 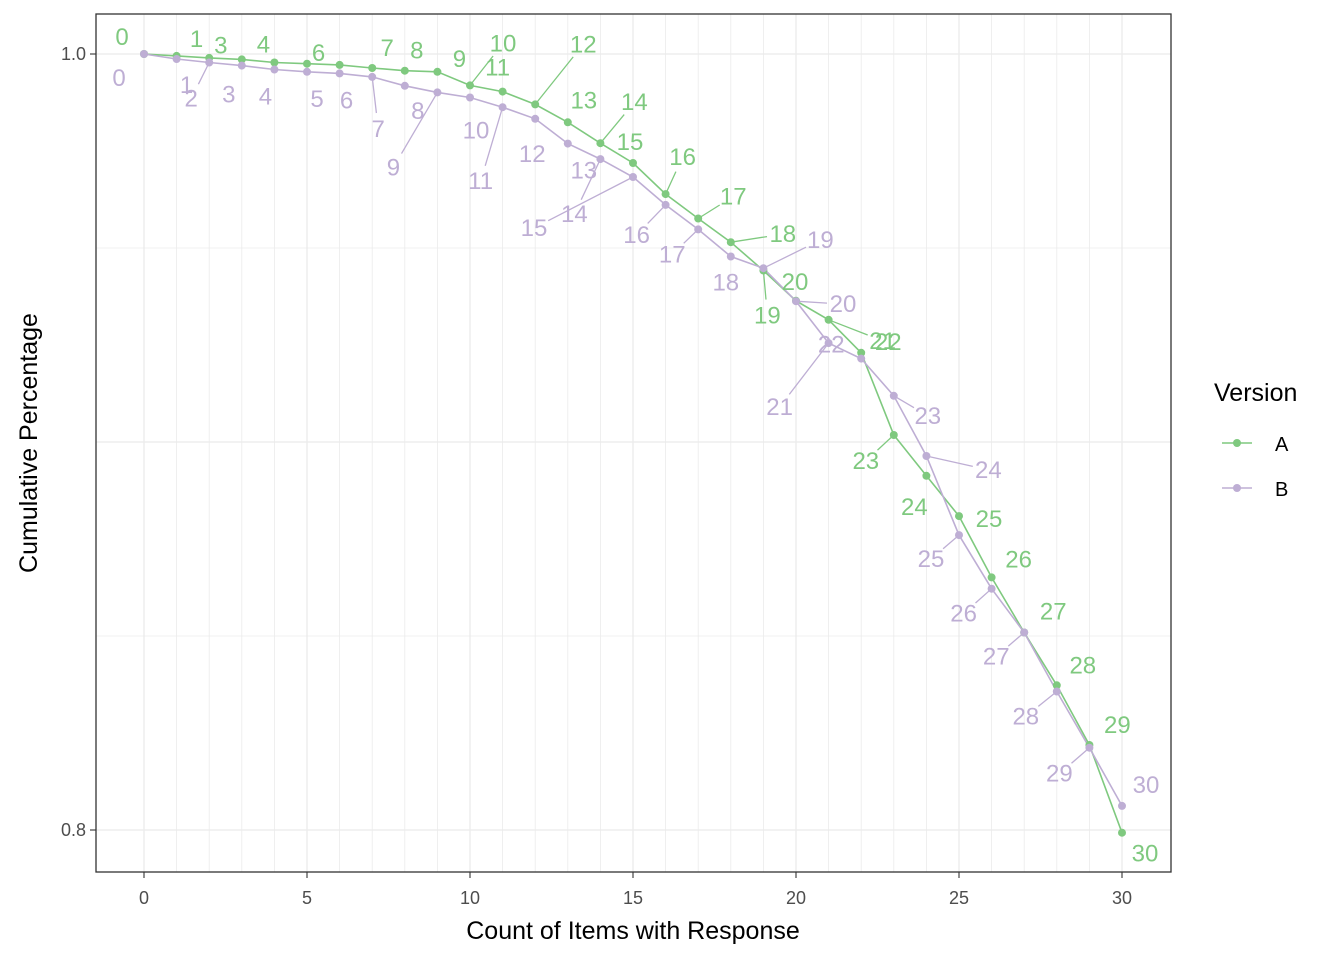 I want to click on point-label: 7, so click(x=378, y=129).